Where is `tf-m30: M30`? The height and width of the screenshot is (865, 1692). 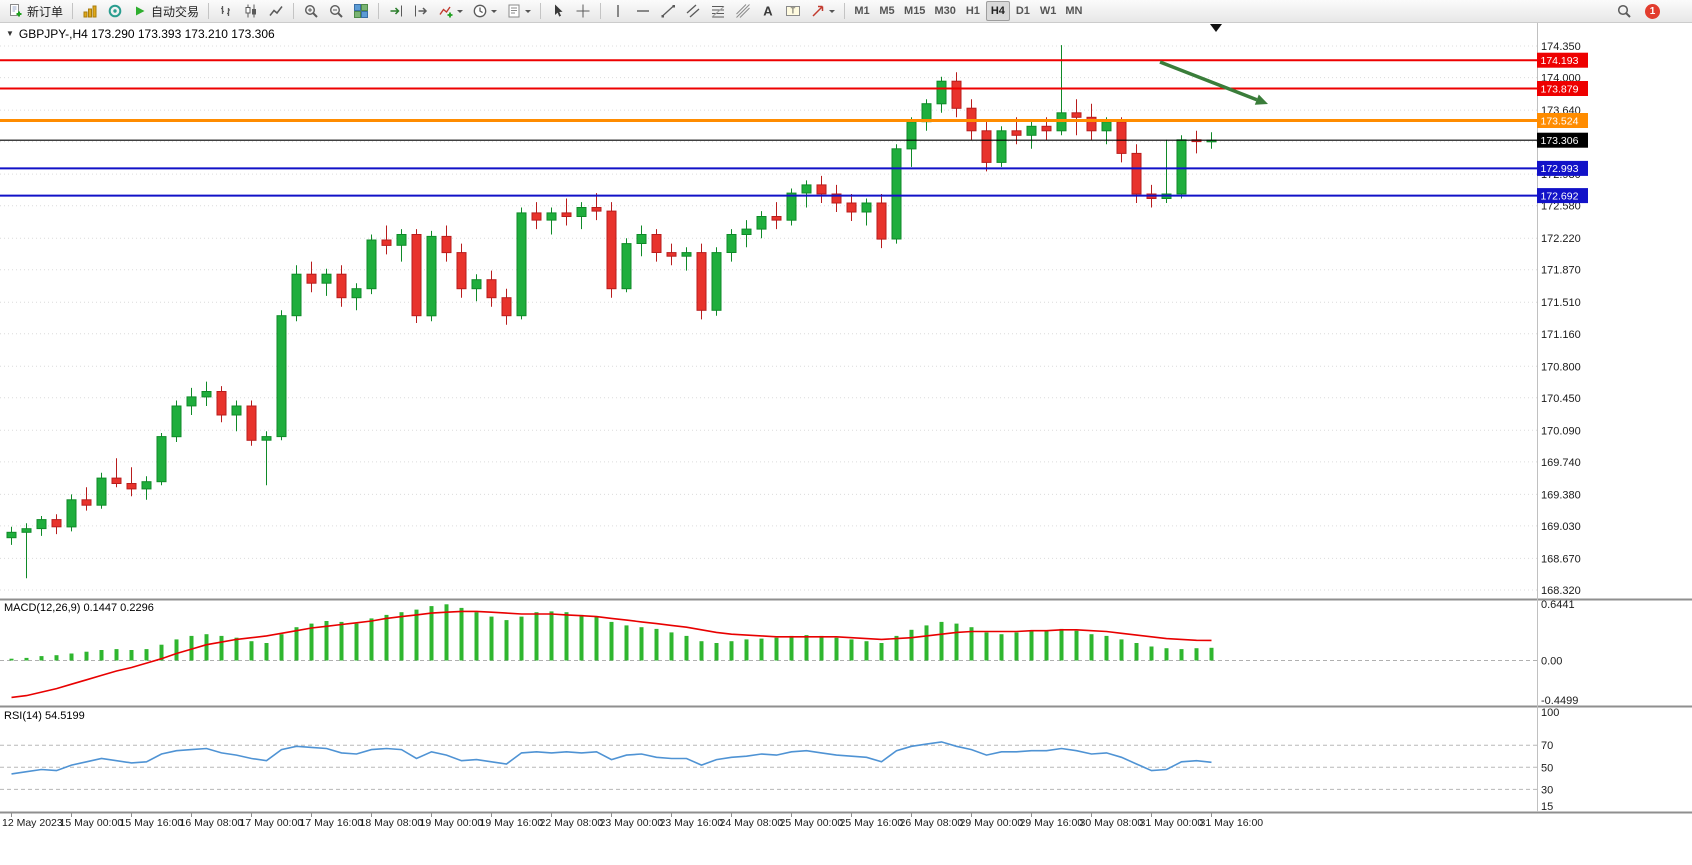
tf-m30: M30 is located at coordinates (944, 11).